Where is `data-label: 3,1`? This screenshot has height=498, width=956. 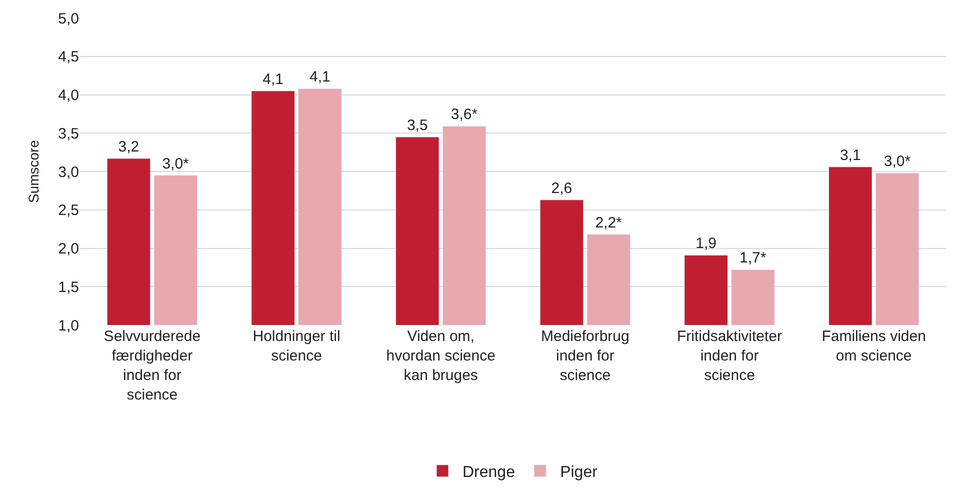
data-label: 3,1 is located at coordinates (850, 155).